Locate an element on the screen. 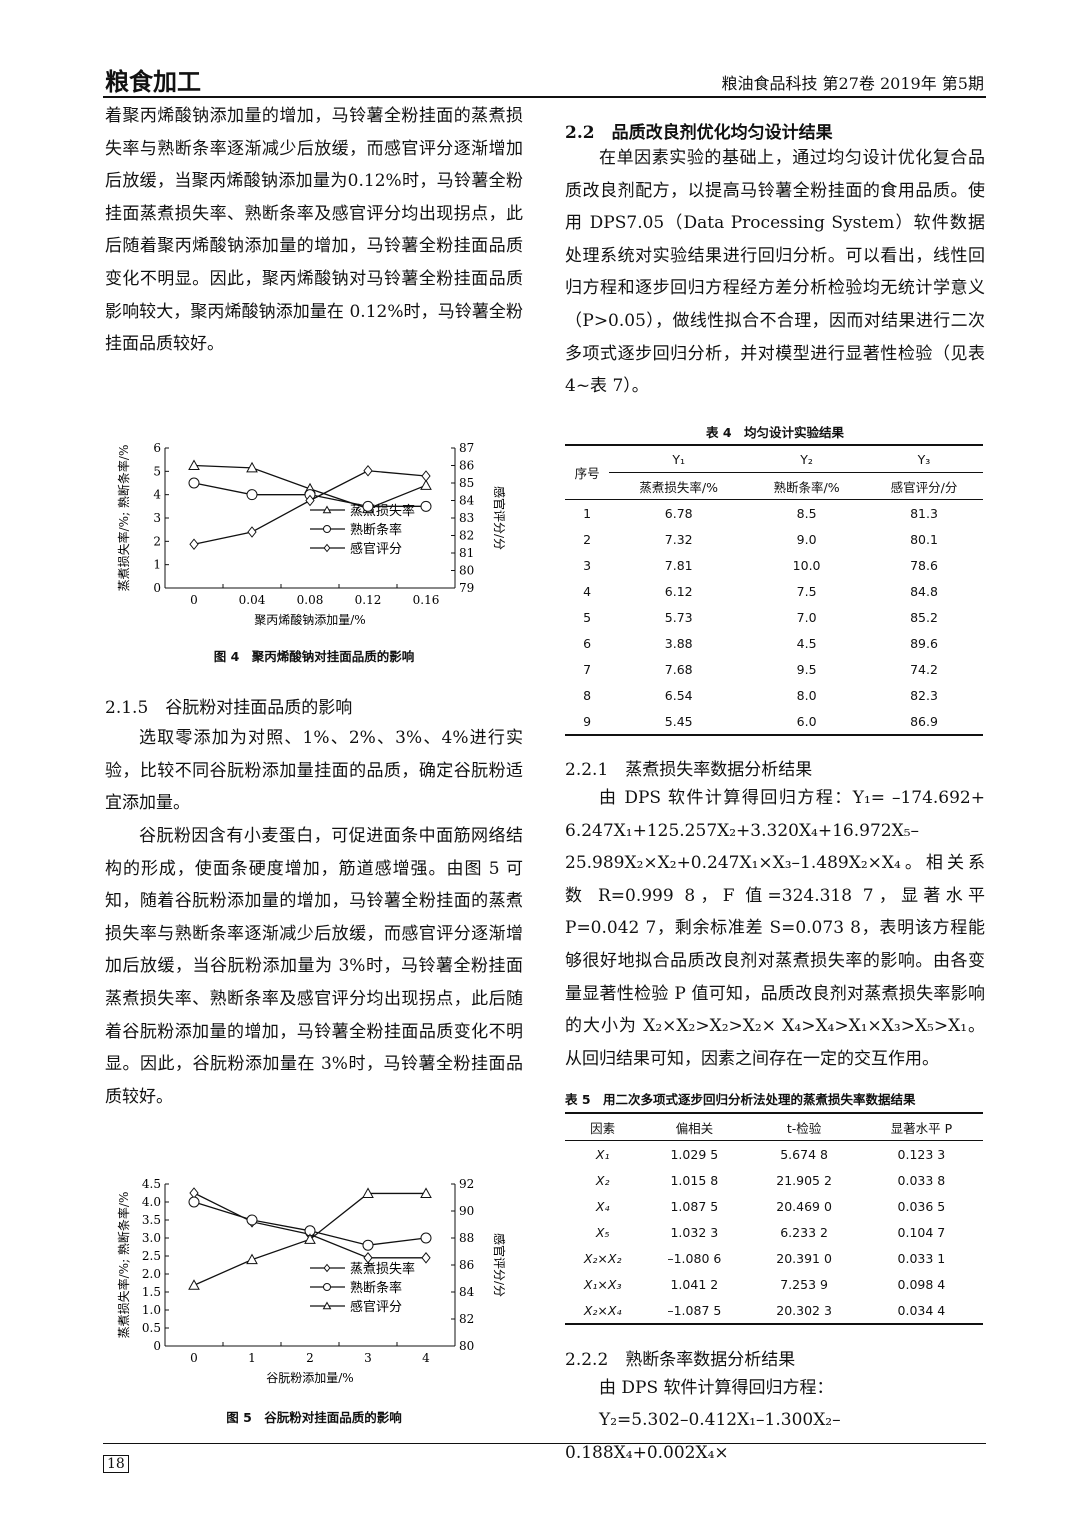 This screenshot has height=1535, width=1084. y-tick-label: 0 is located at coordinates (157, 1346).